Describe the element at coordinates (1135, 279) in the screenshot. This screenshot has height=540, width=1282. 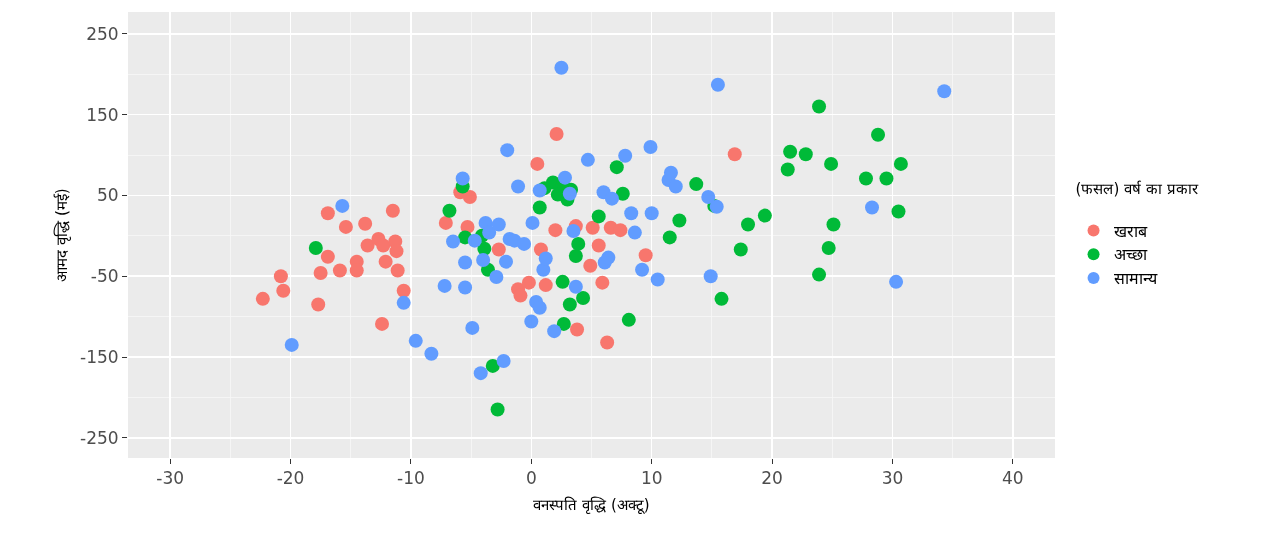
I see `legend-label: सामान्य` at that location.